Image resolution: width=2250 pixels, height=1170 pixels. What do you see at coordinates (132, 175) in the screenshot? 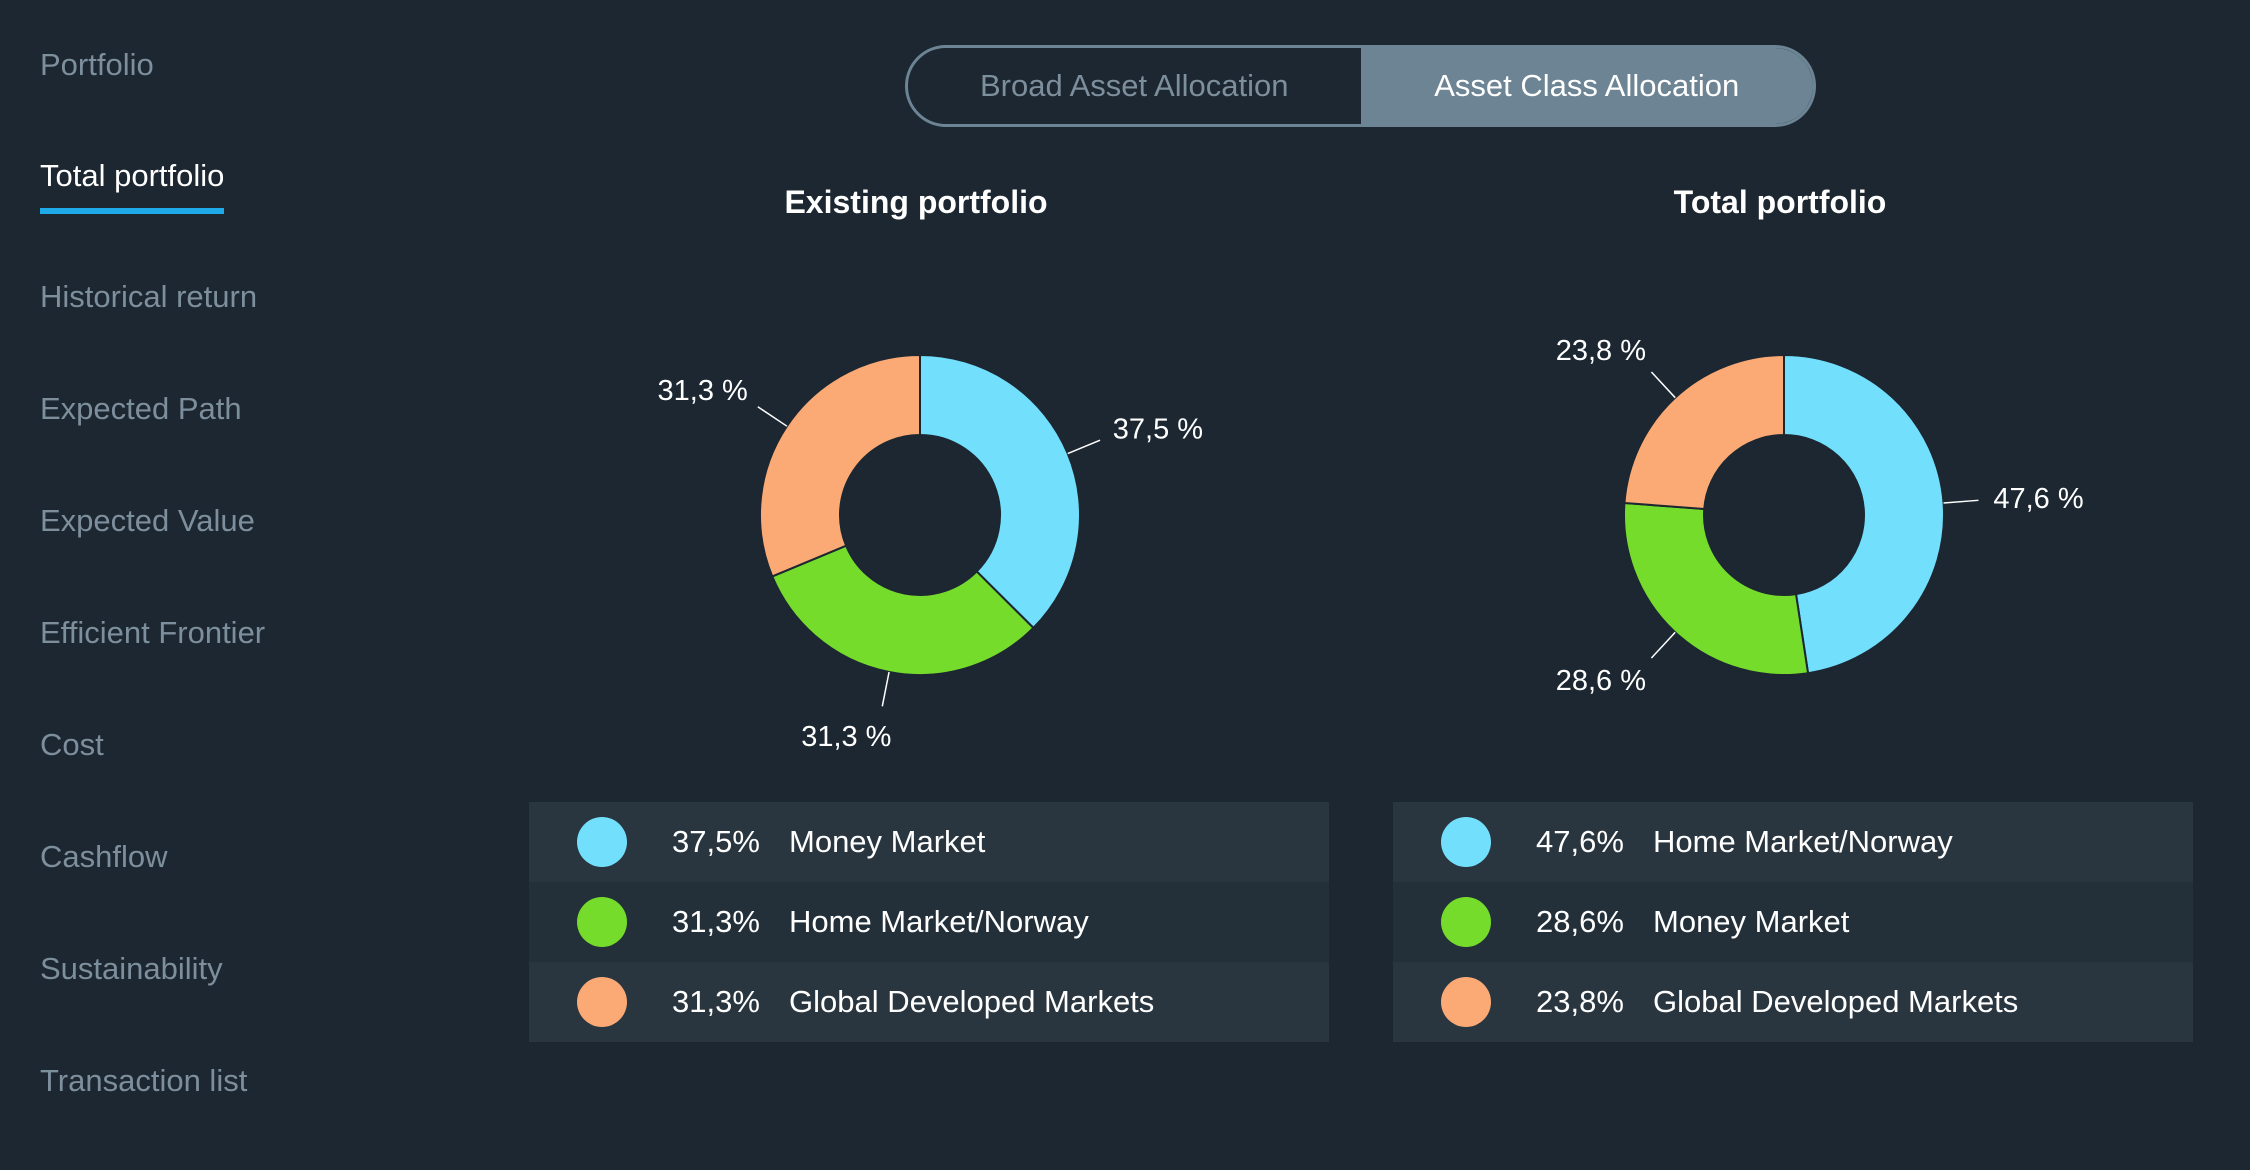
I see `nav-item-label: Total portfolio` at bounding box center [132, 175].